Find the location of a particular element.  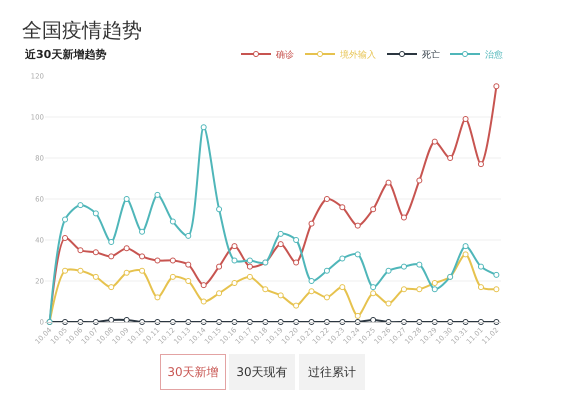

legend-label: 治愈 is located at coordinates (494, 55).